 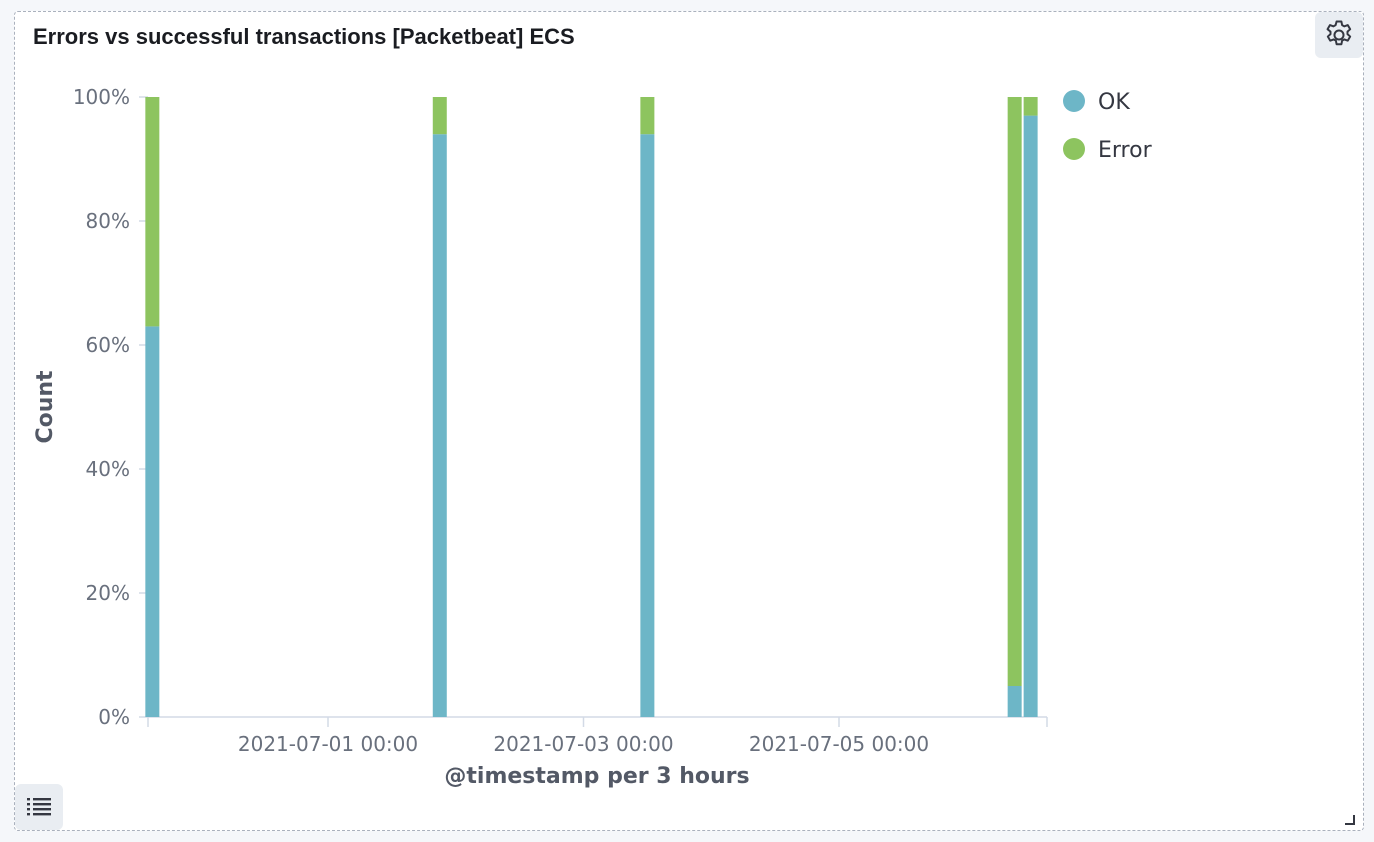 I want to click on y-axis-title: Count, so click(x=45, y=407).